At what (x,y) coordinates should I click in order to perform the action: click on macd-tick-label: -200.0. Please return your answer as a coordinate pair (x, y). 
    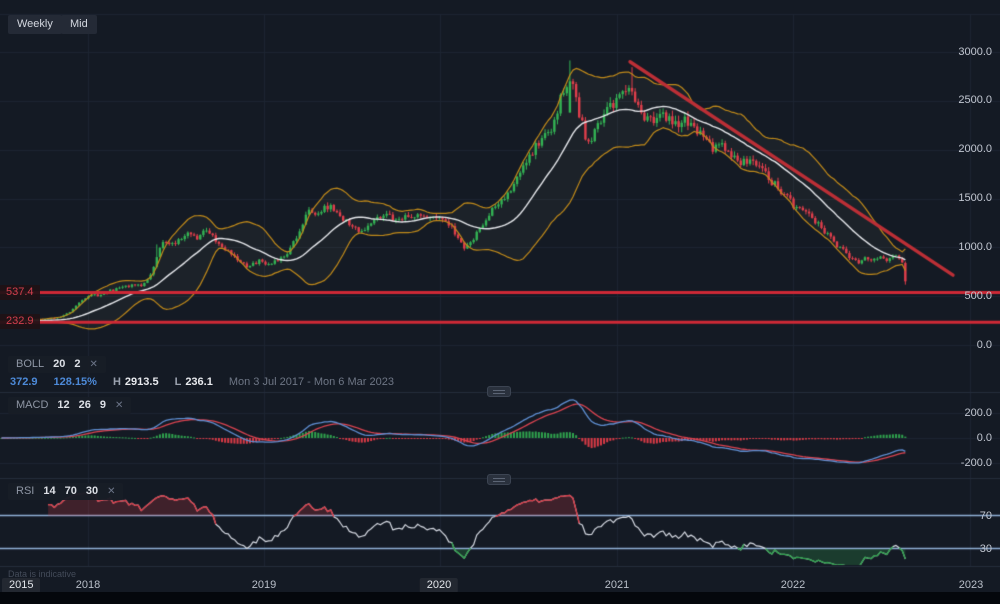
    Looking at the image, I should click on (976, 462).